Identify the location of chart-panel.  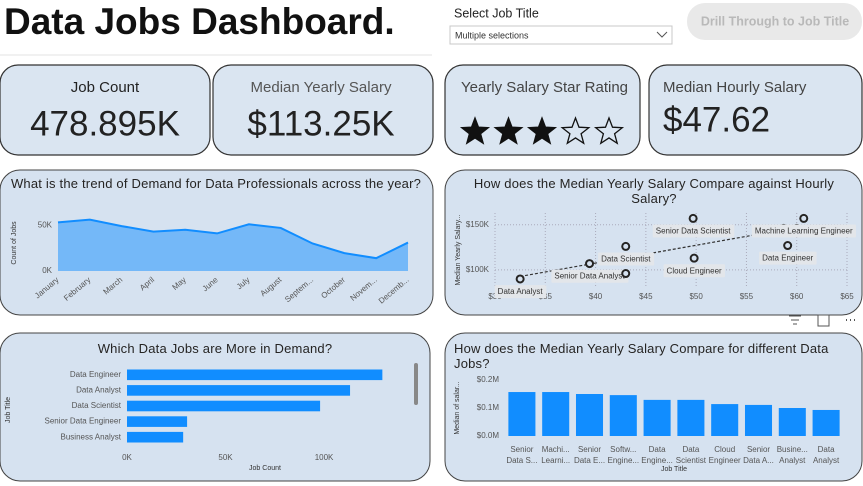
(653, 242).